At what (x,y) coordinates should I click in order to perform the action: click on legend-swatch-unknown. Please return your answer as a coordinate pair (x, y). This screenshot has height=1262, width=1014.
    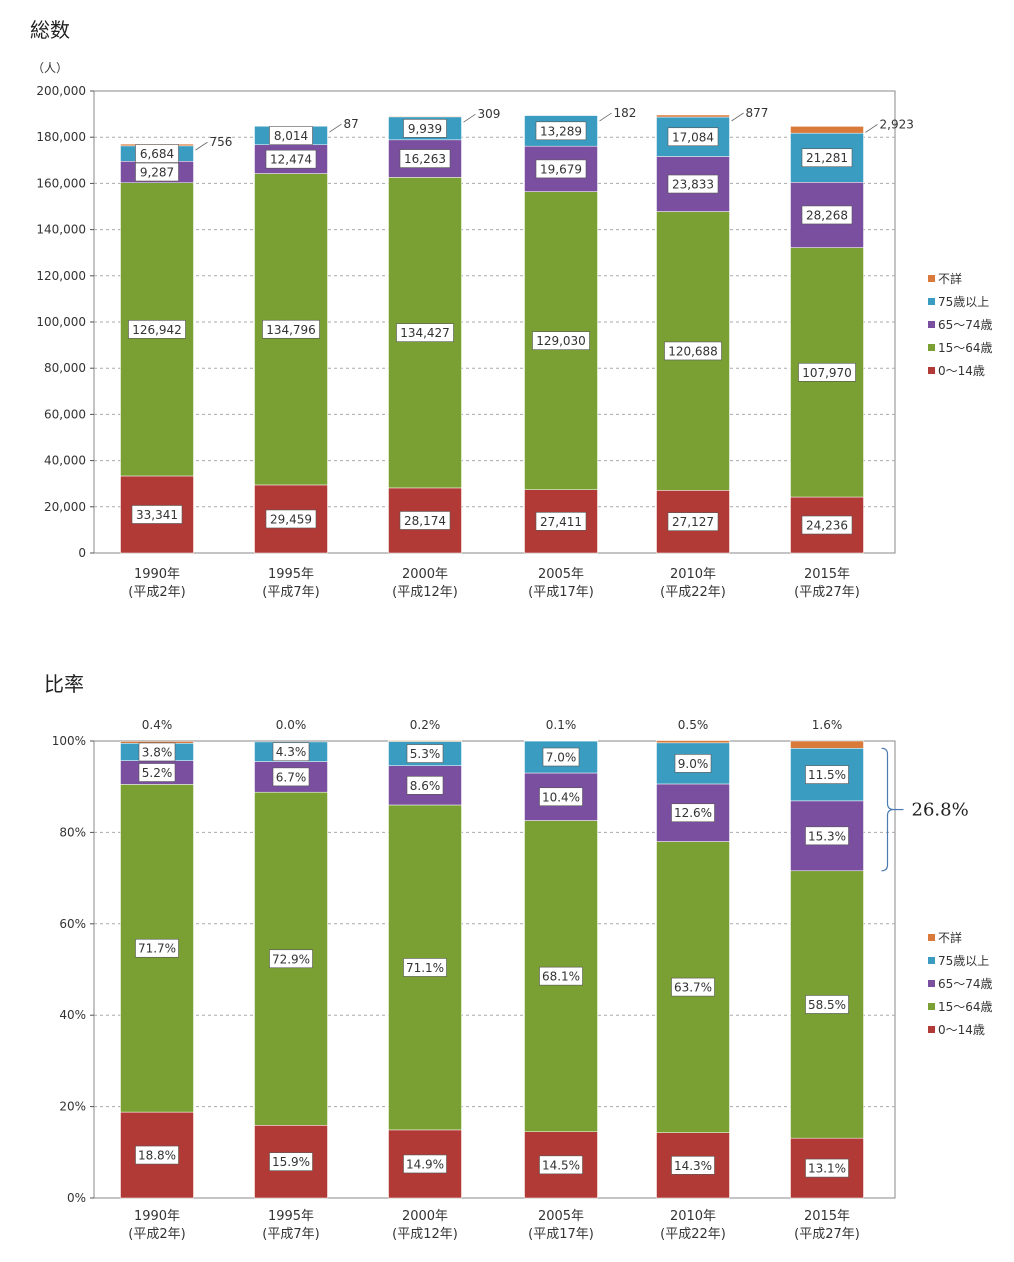
    Looking at the image, I should click on (931, 937).